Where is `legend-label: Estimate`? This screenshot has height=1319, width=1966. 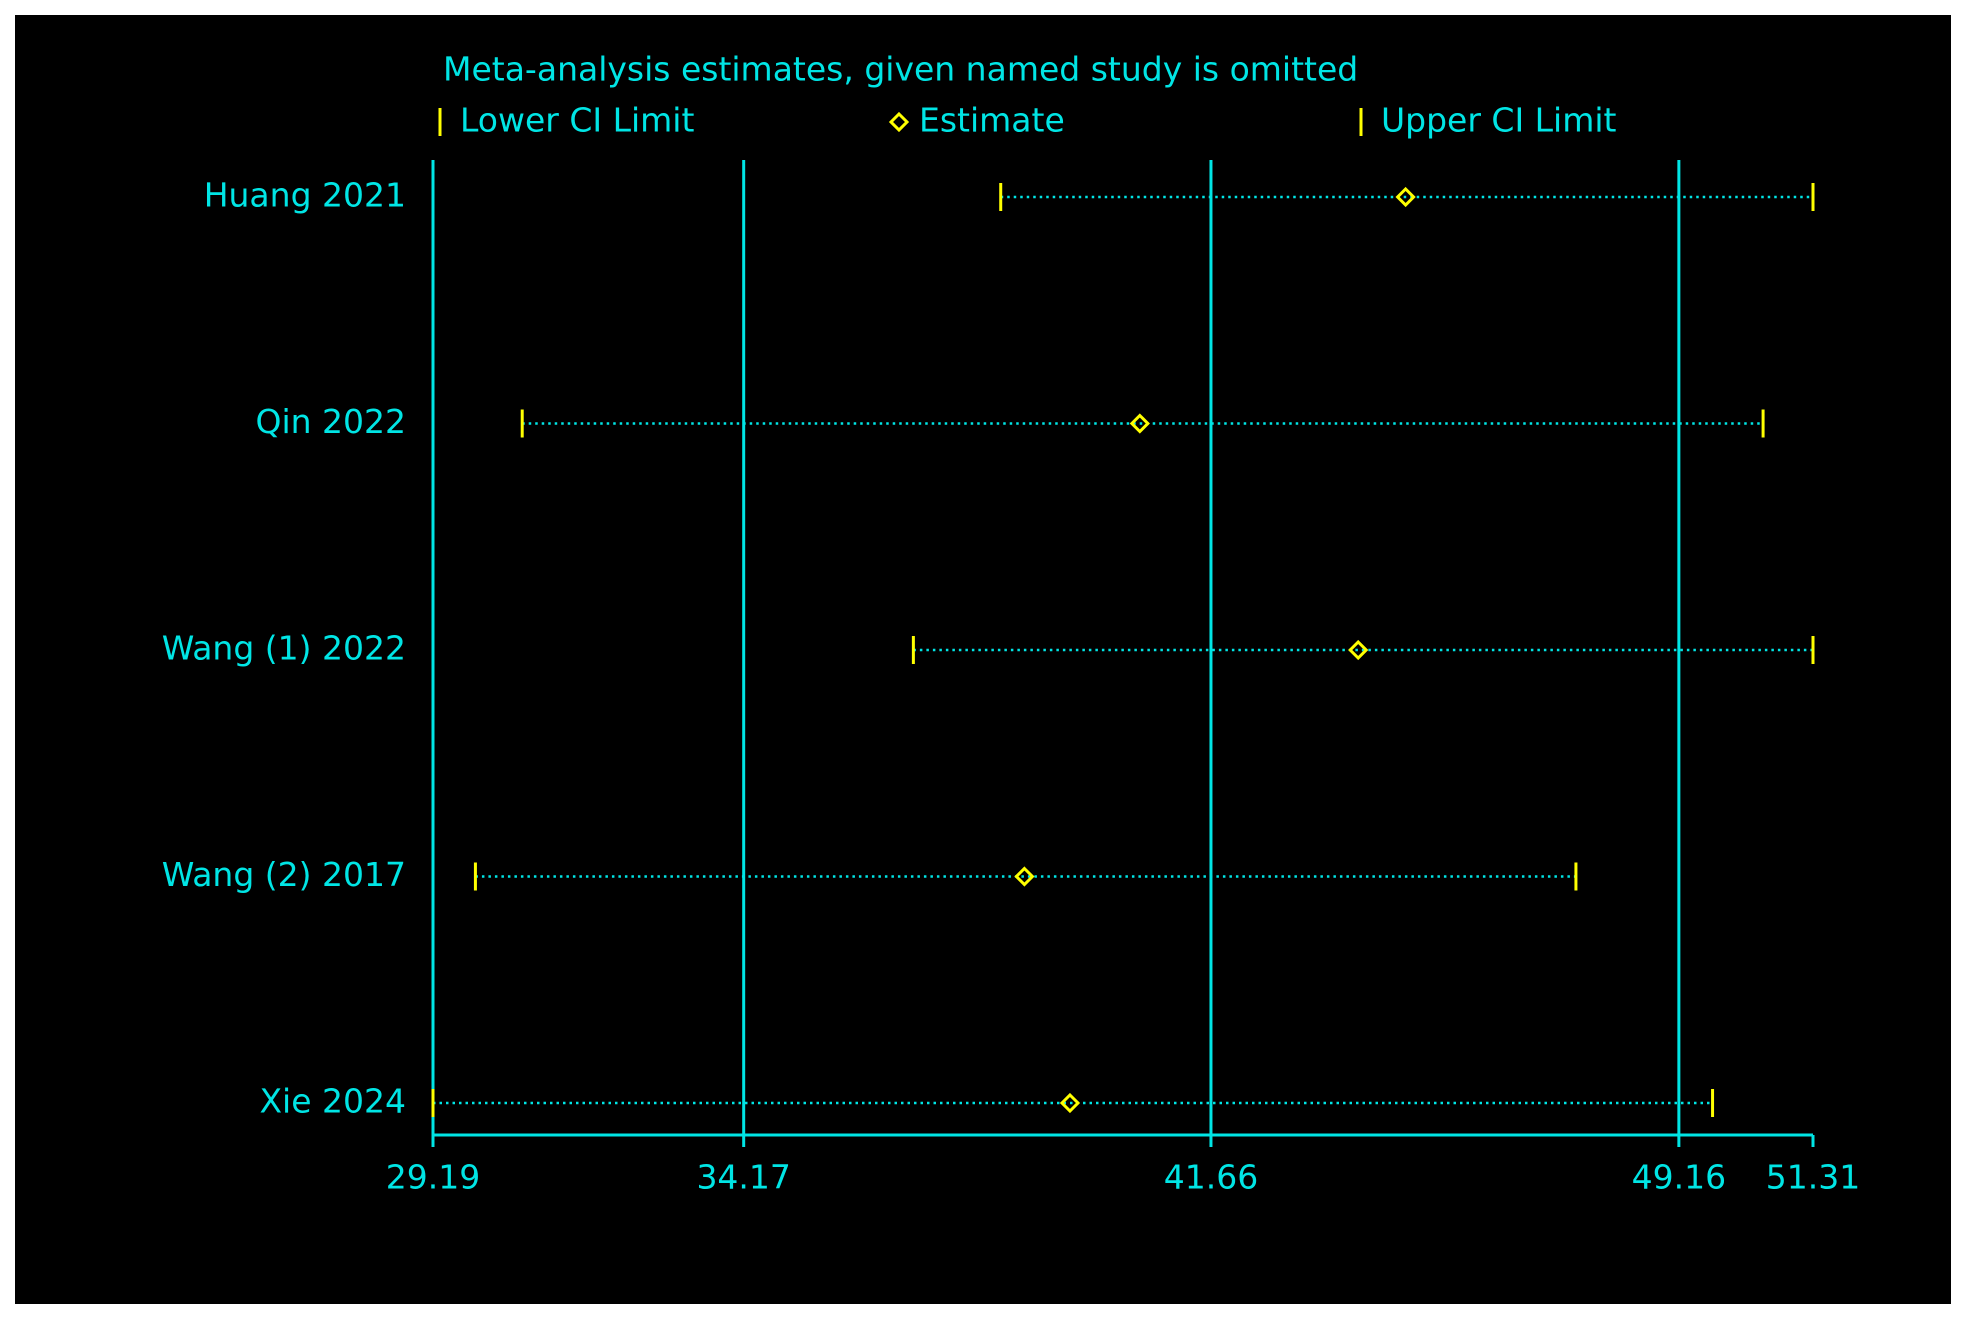
legend-label: Estimate is located at coordinates (992, 120).